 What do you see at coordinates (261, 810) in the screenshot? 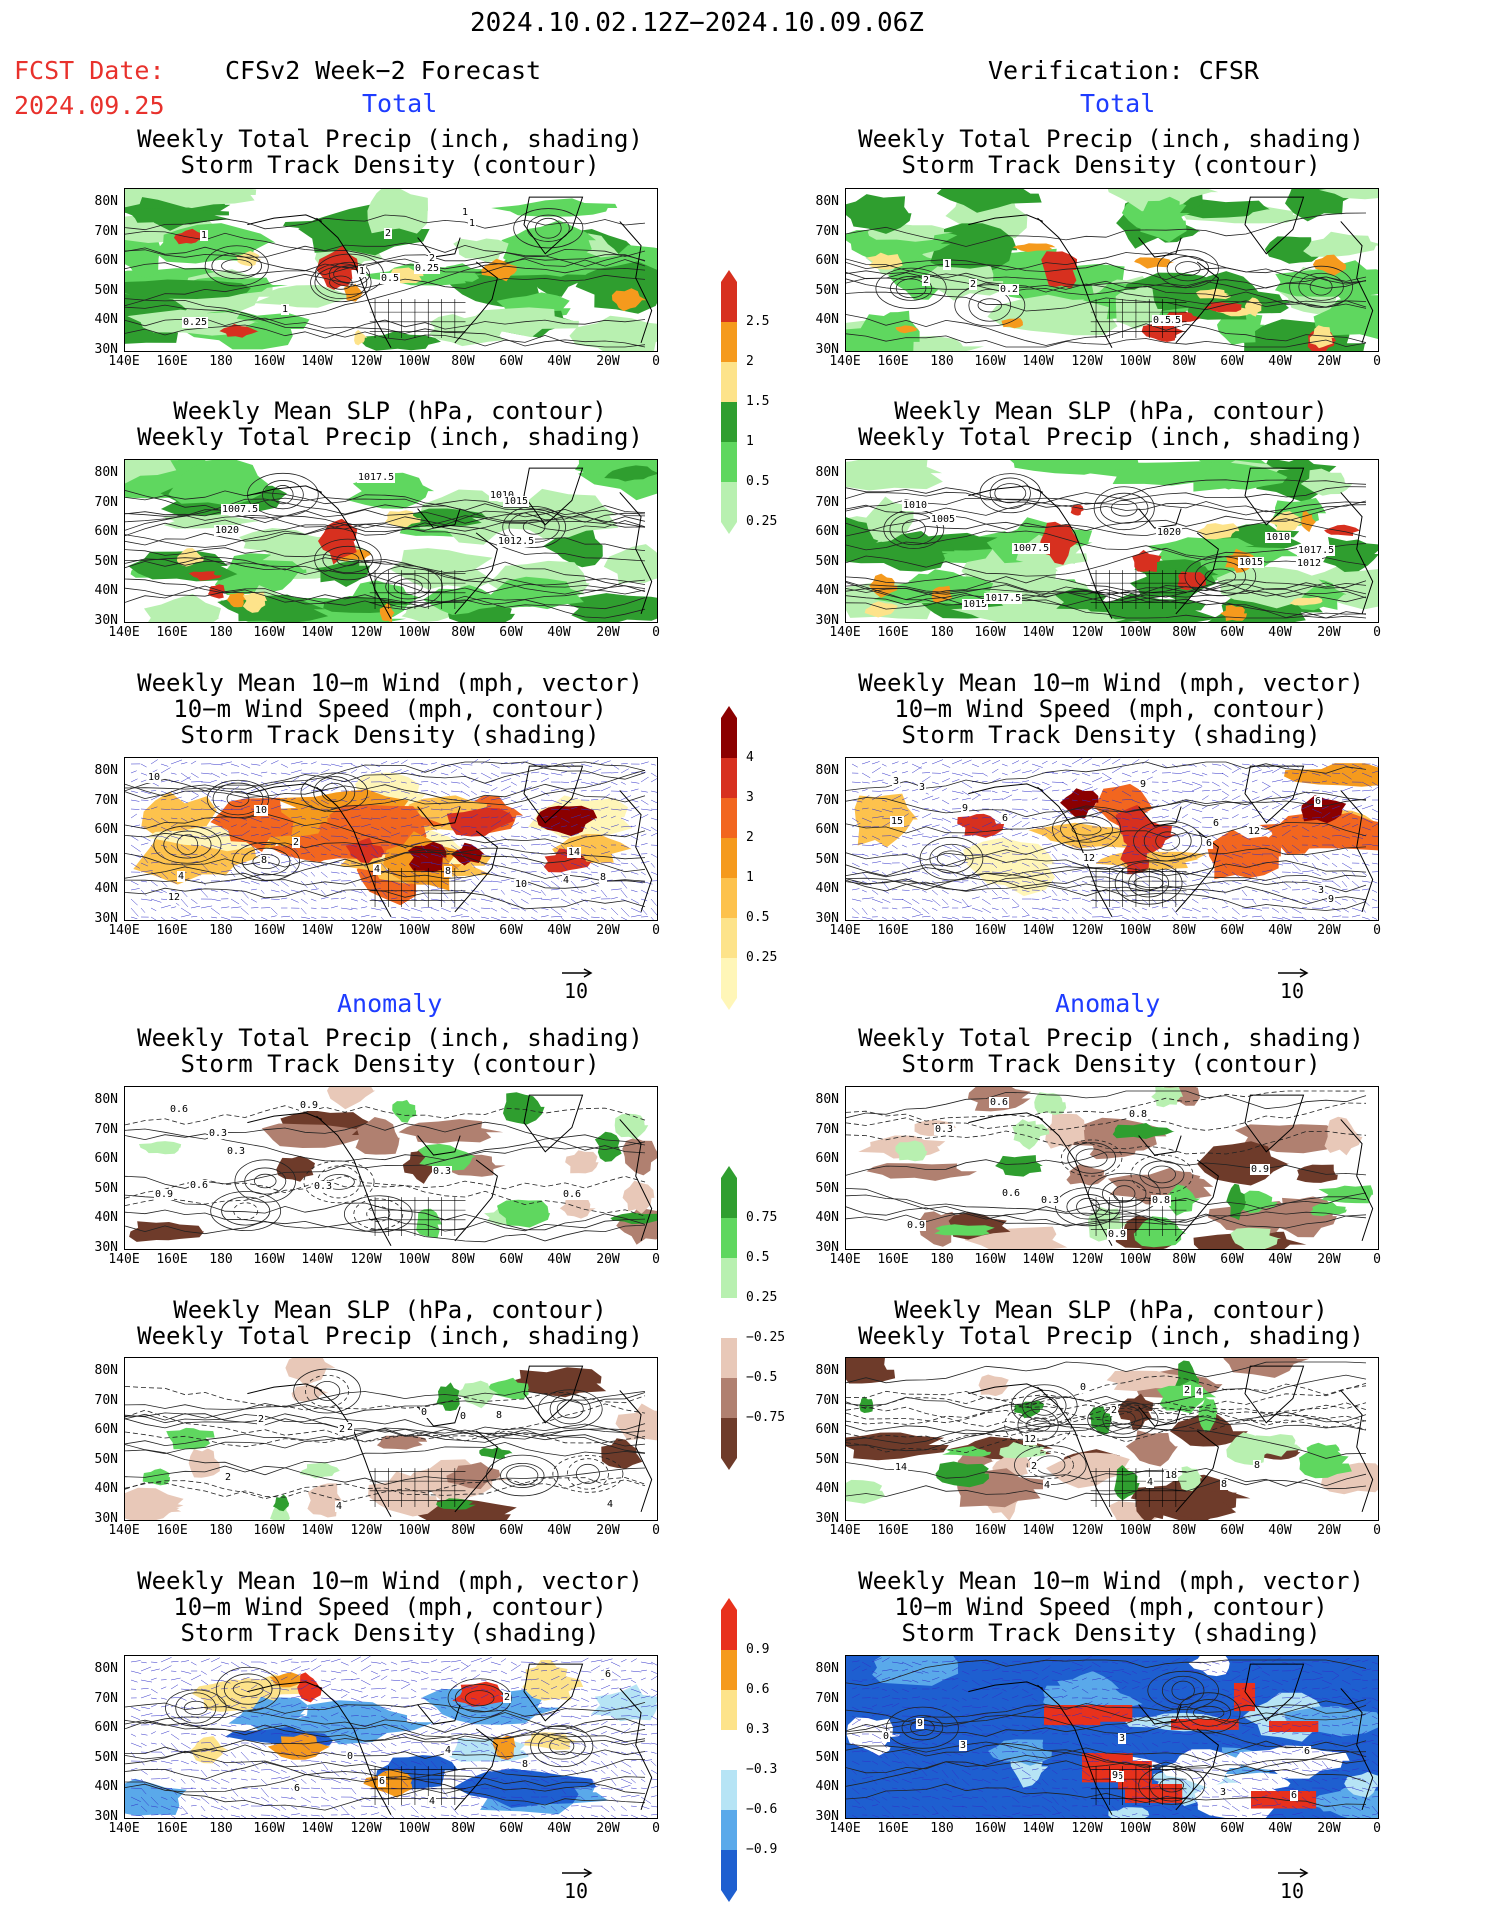
I see `contour-label: 10` at bounding box center [261, 810].